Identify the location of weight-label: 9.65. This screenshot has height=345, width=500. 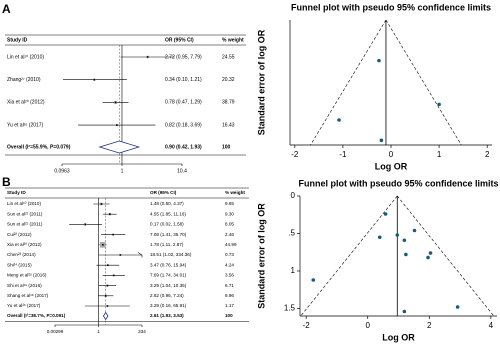
(229, 203).